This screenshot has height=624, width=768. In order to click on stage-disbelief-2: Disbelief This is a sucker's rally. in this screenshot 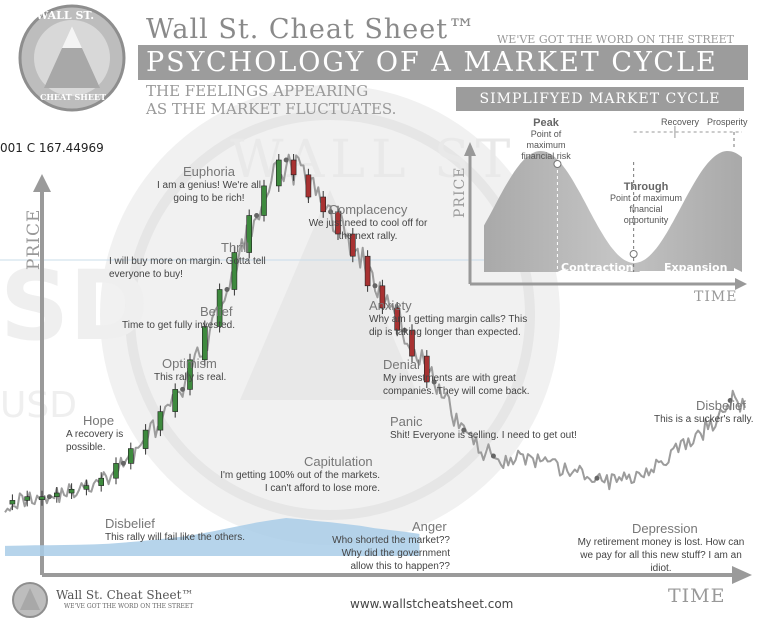, I will do `click(704, 412)`.